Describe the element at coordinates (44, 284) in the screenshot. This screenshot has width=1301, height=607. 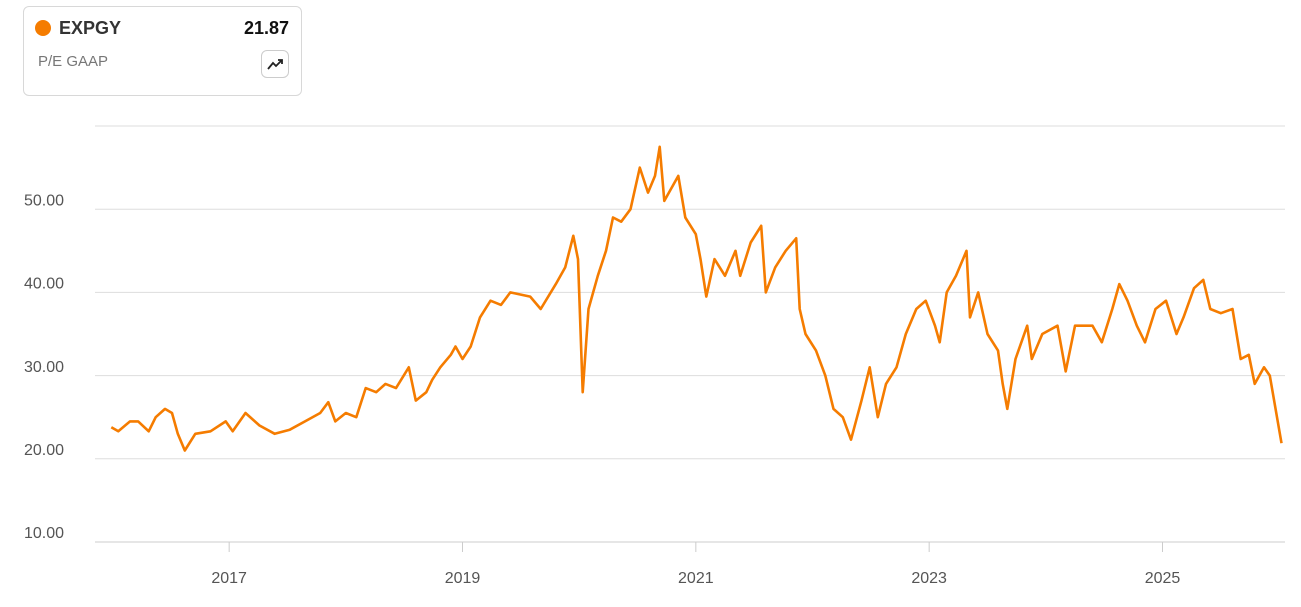
I see `y-tick-label: 40.00` at that location.